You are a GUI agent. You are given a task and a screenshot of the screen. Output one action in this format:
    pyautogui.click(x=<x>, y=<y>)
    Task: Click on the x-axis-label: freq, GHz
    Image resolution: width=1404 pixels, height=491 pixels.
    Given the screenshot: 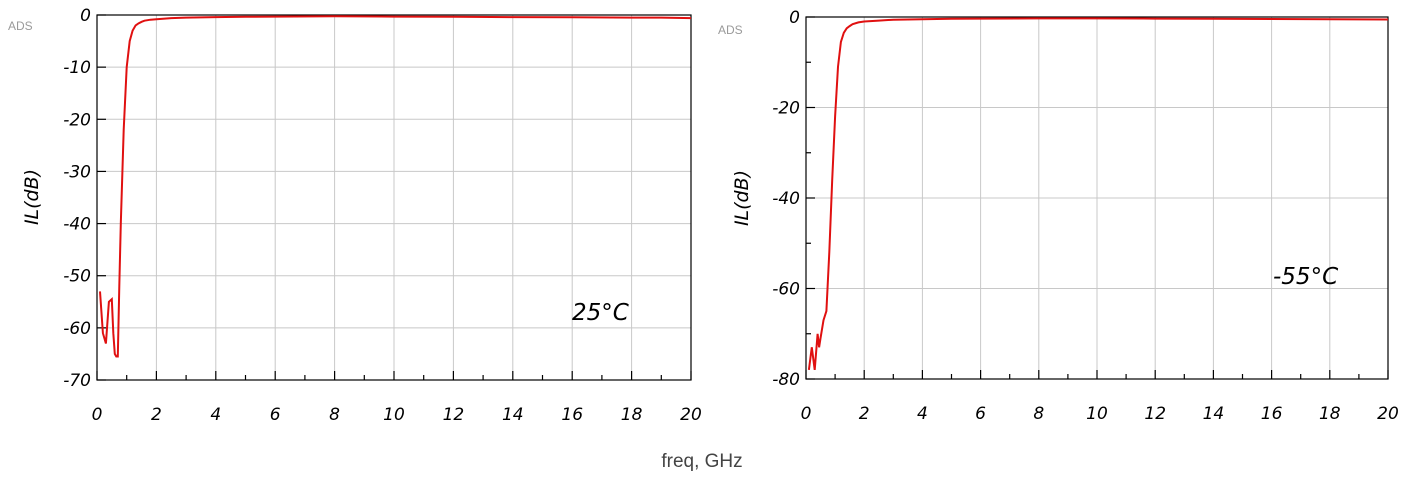 What is the action you would take?
    pyautogui.click(x=701, y=461)
    